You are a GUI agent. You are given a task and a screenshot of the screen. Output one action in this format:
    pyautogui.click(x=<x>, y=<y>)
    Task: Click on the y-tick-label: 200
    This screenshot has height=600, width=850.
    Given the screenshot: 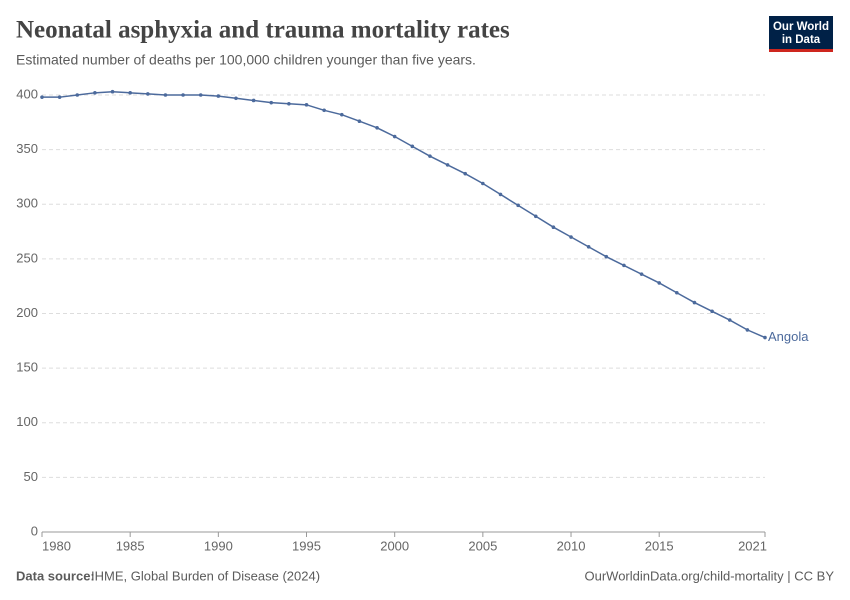 What is the action you would take?
    pyautogui.click(x=27, y=312)
    